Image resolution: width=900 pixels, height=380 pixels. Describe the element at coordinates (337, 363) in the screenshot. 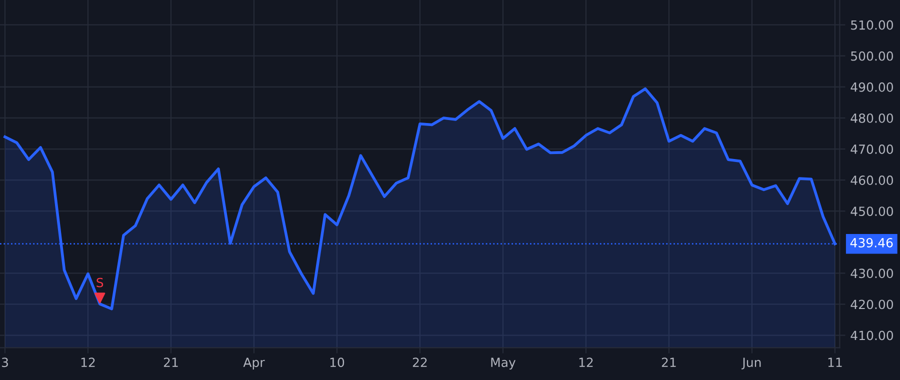

I see `x-tick-label: 10` at that location.